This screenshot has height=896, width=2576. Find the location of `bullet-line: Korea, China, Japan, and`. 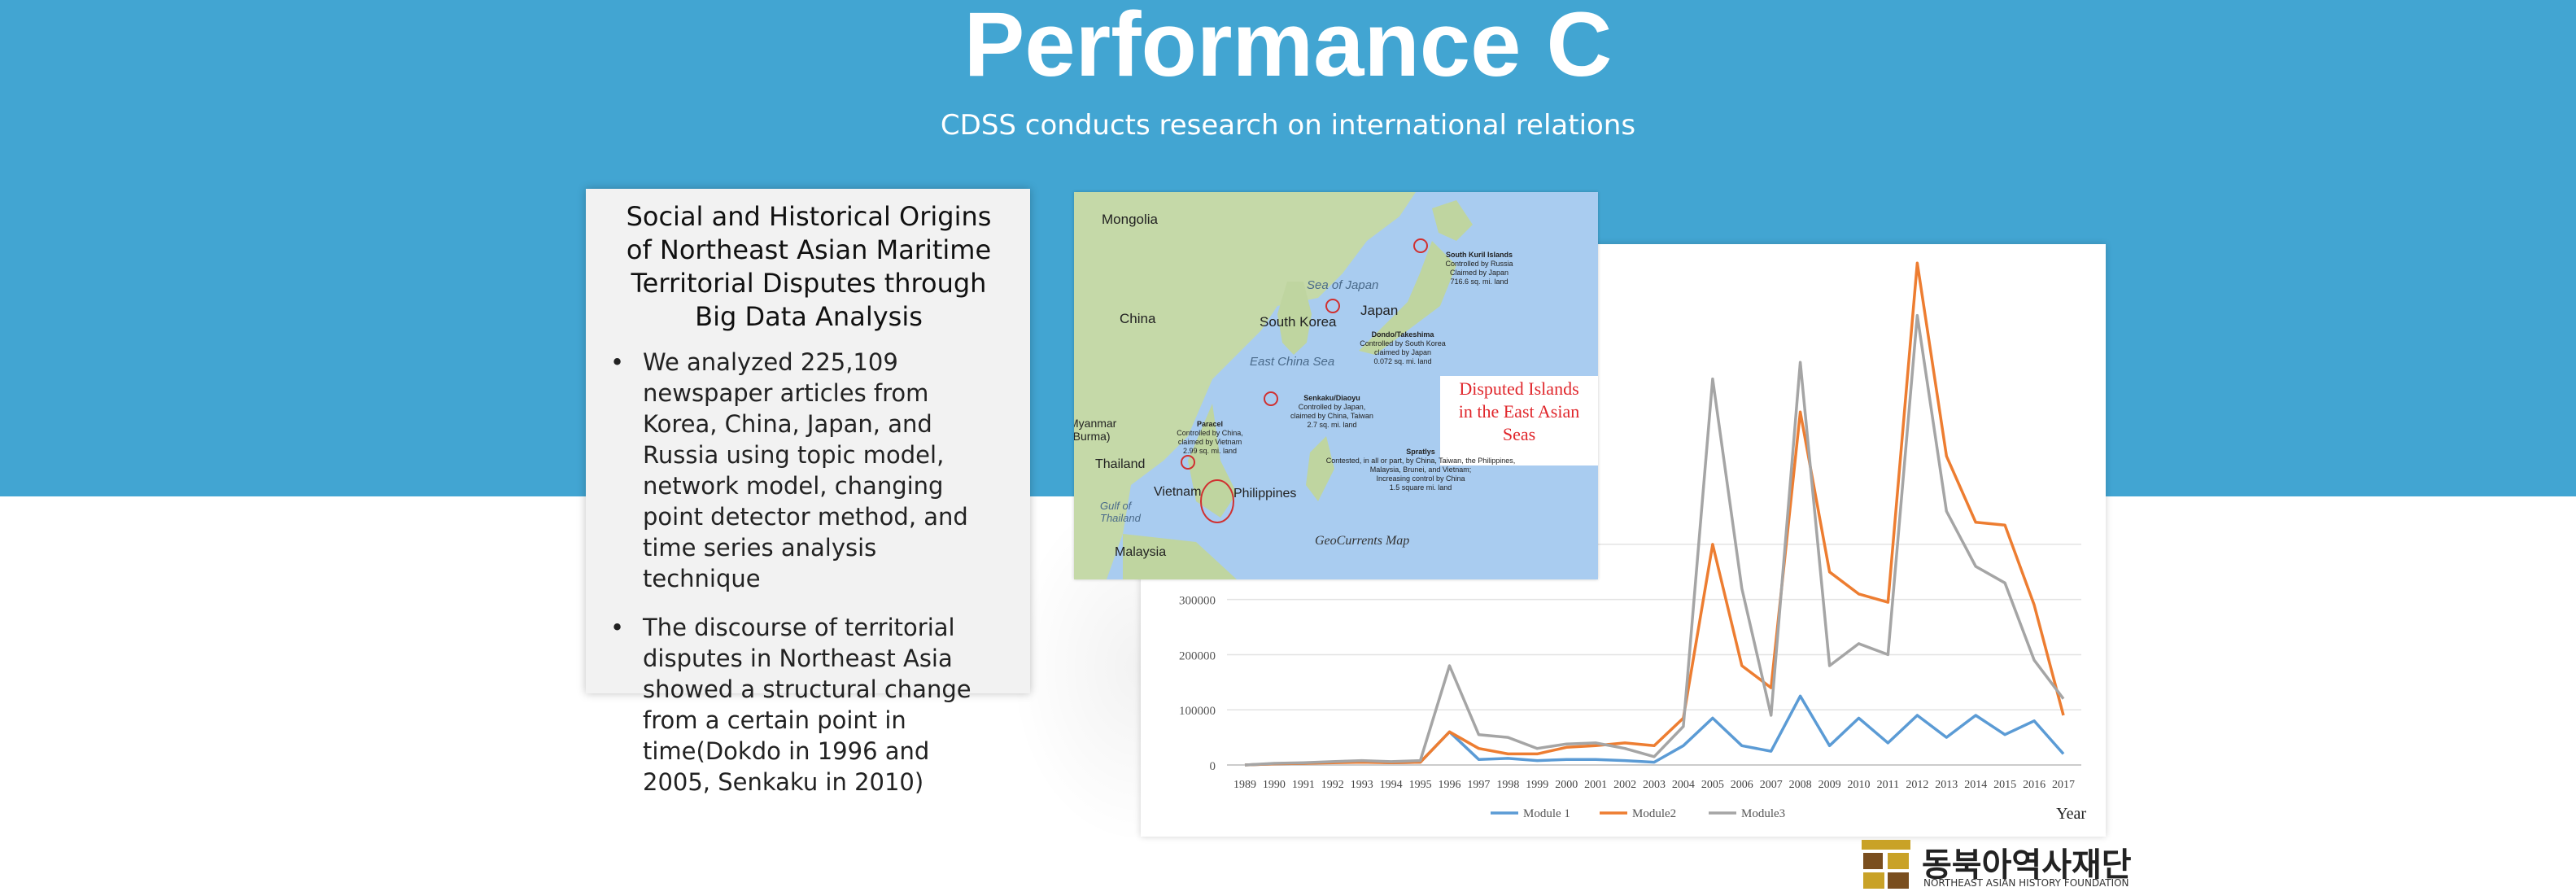

bullet-line: Korea, China, Japan, and is located at coordinates (787, 424).